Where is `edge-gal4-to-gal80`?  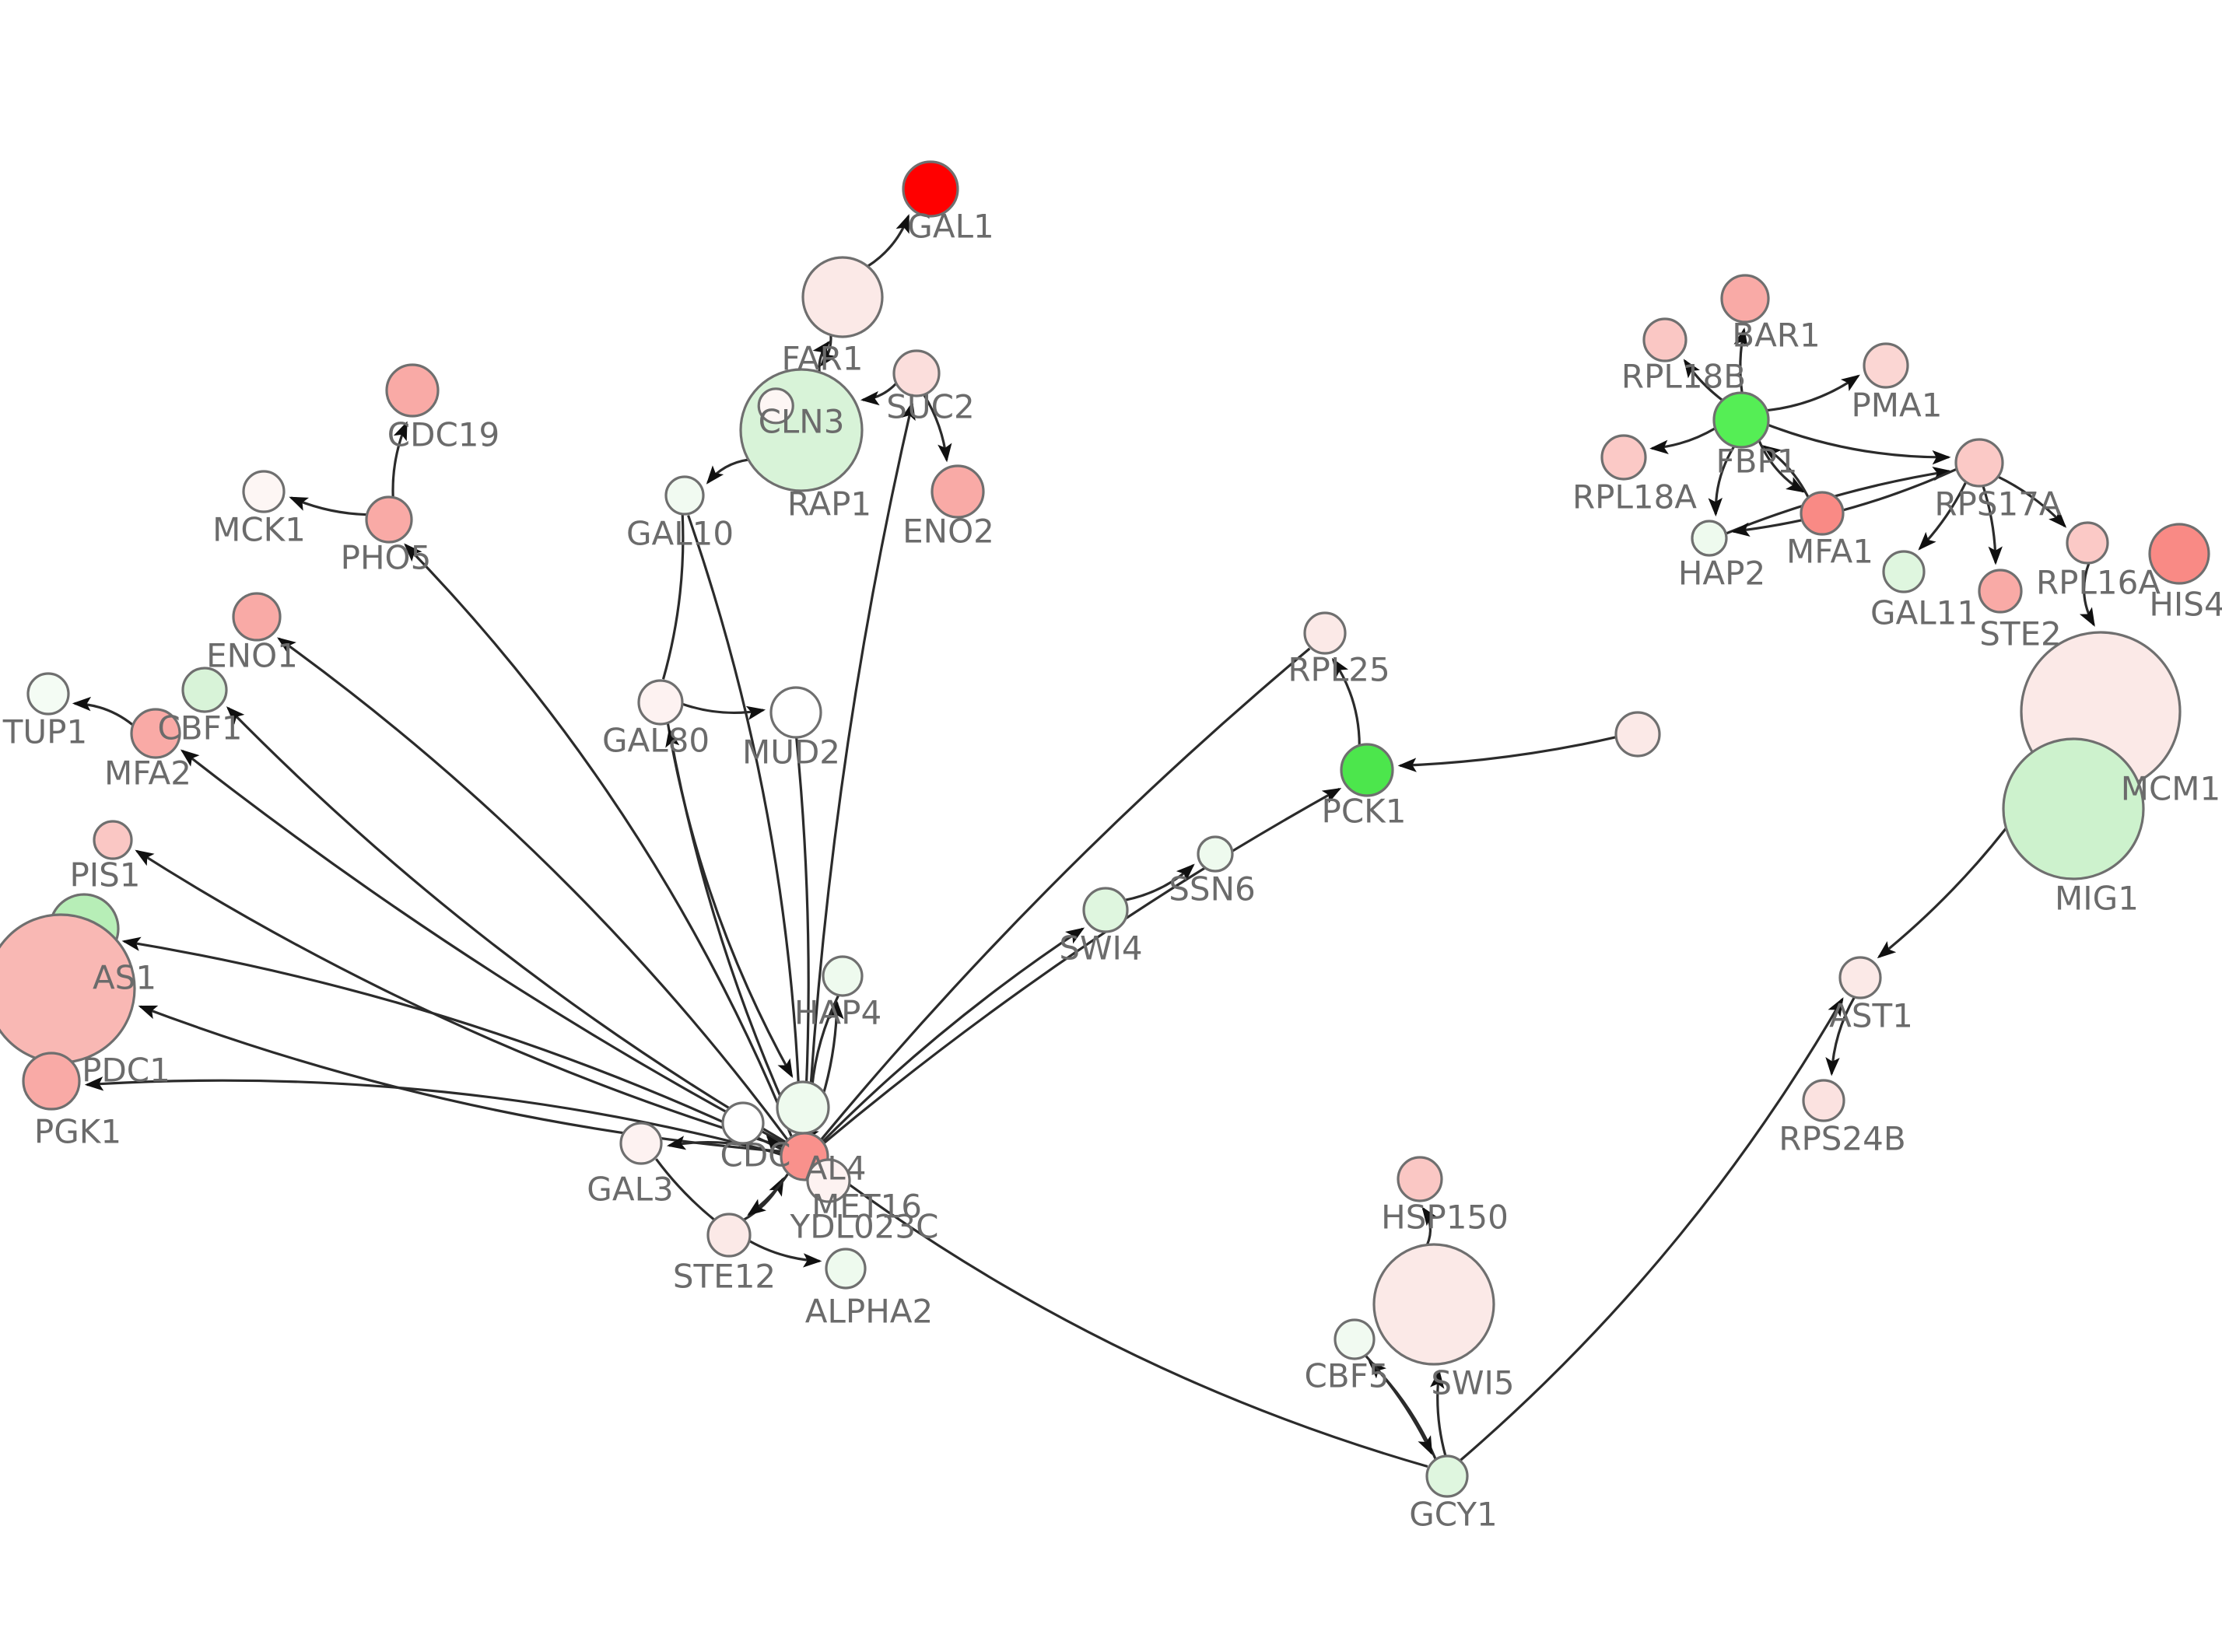
edge-gal4-to-gal80 is located at coordinates (732, 932).